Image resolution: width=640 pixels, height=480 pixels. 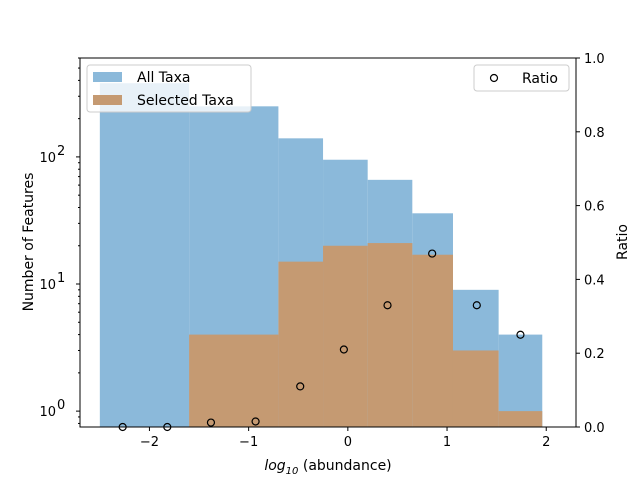 I want to click on y2-tick-label: 1.0, so click(x=594, y=59).